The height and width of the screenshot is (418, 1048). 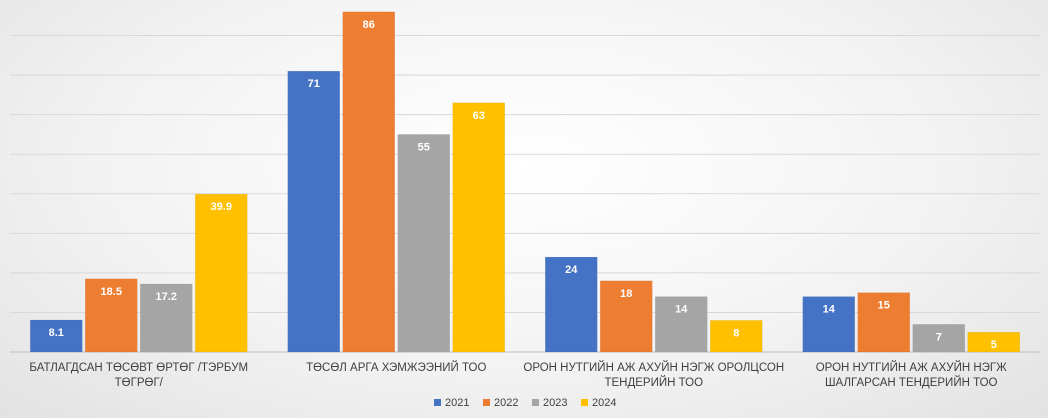 I want to click on category-label: ОРОН НУТГИЙН АЖ АХУЙН НЭГЖ, so click(x=911, y=367).